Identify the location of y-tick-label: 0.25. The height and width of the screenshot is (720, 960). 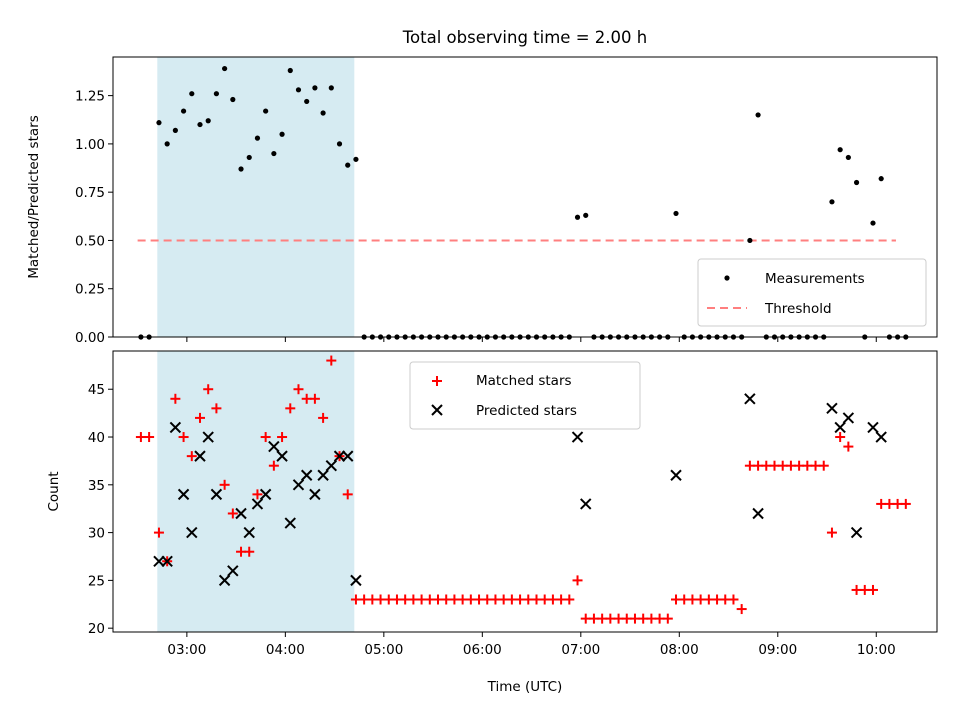
(90, 290).